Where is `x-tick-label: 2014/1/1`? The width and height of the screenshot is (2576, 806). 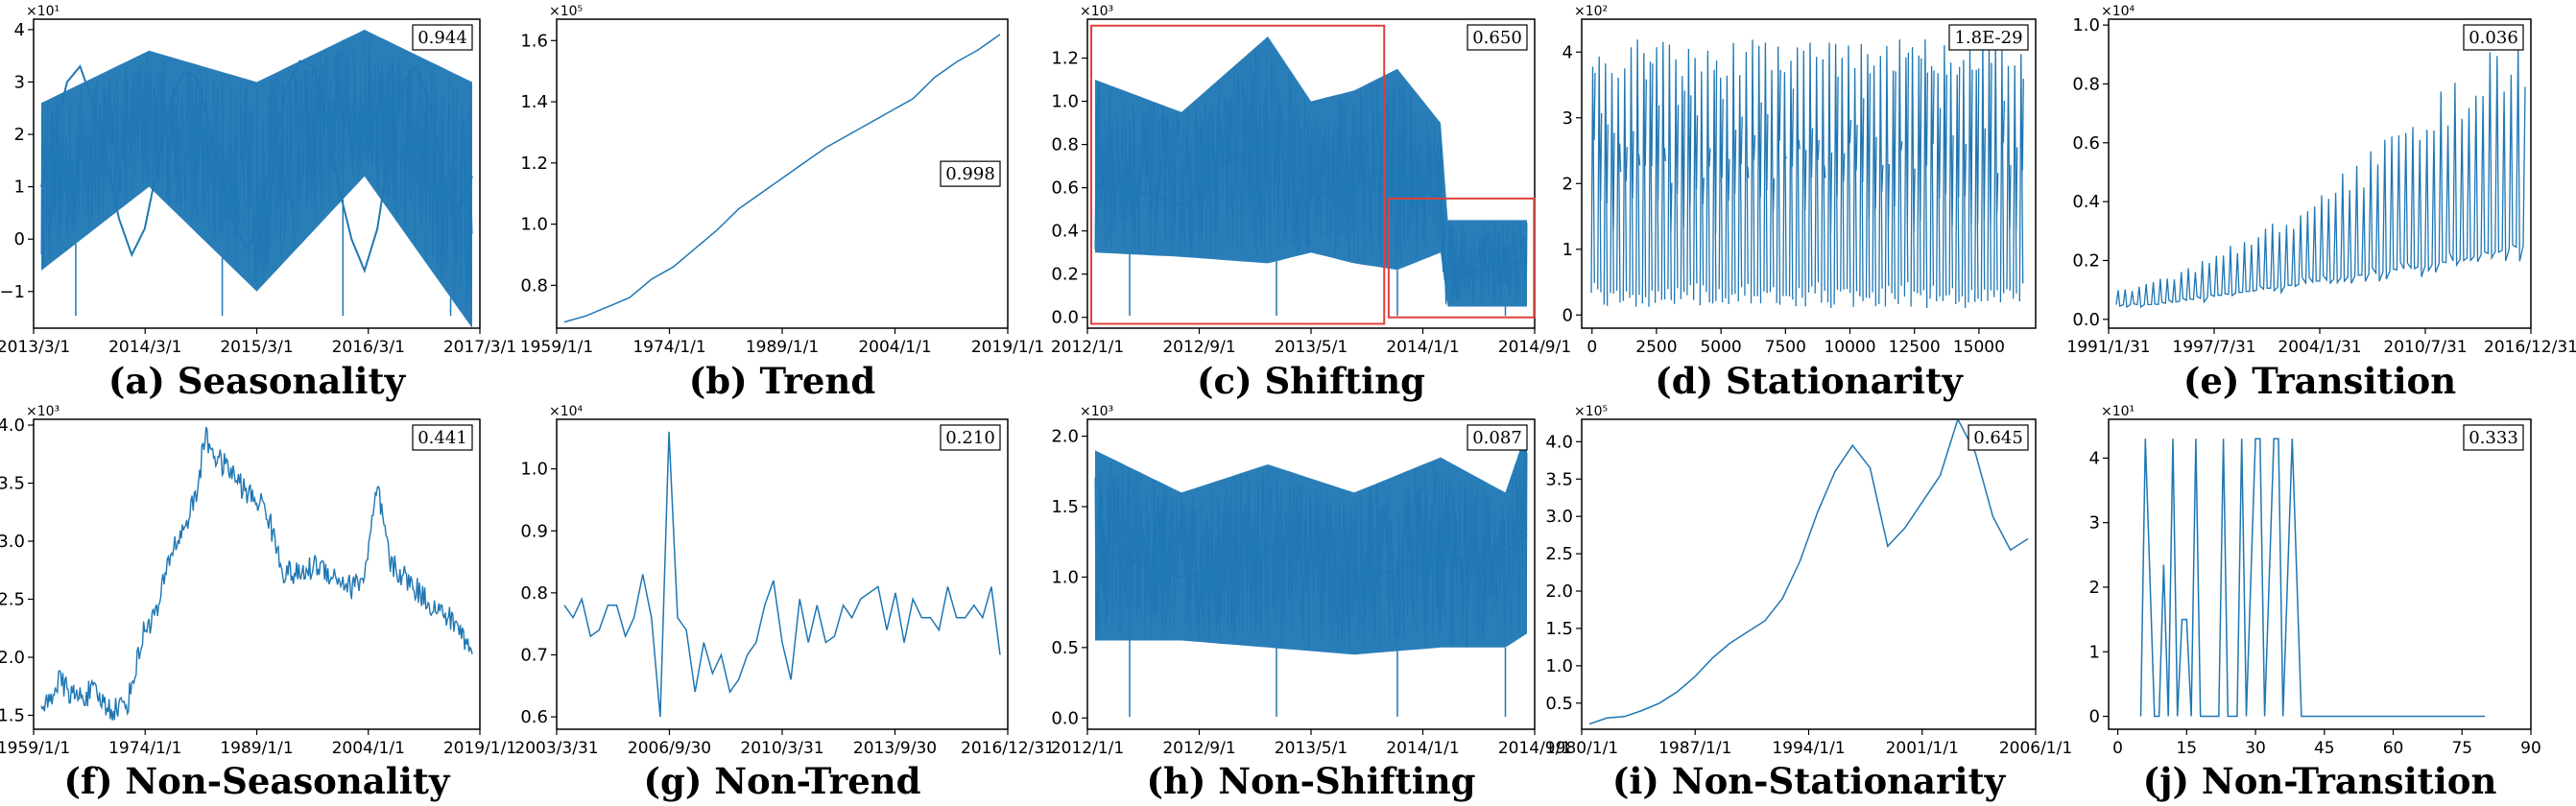
x-tick-label: 2014/1/1 is located at coordinates (1422, 748).